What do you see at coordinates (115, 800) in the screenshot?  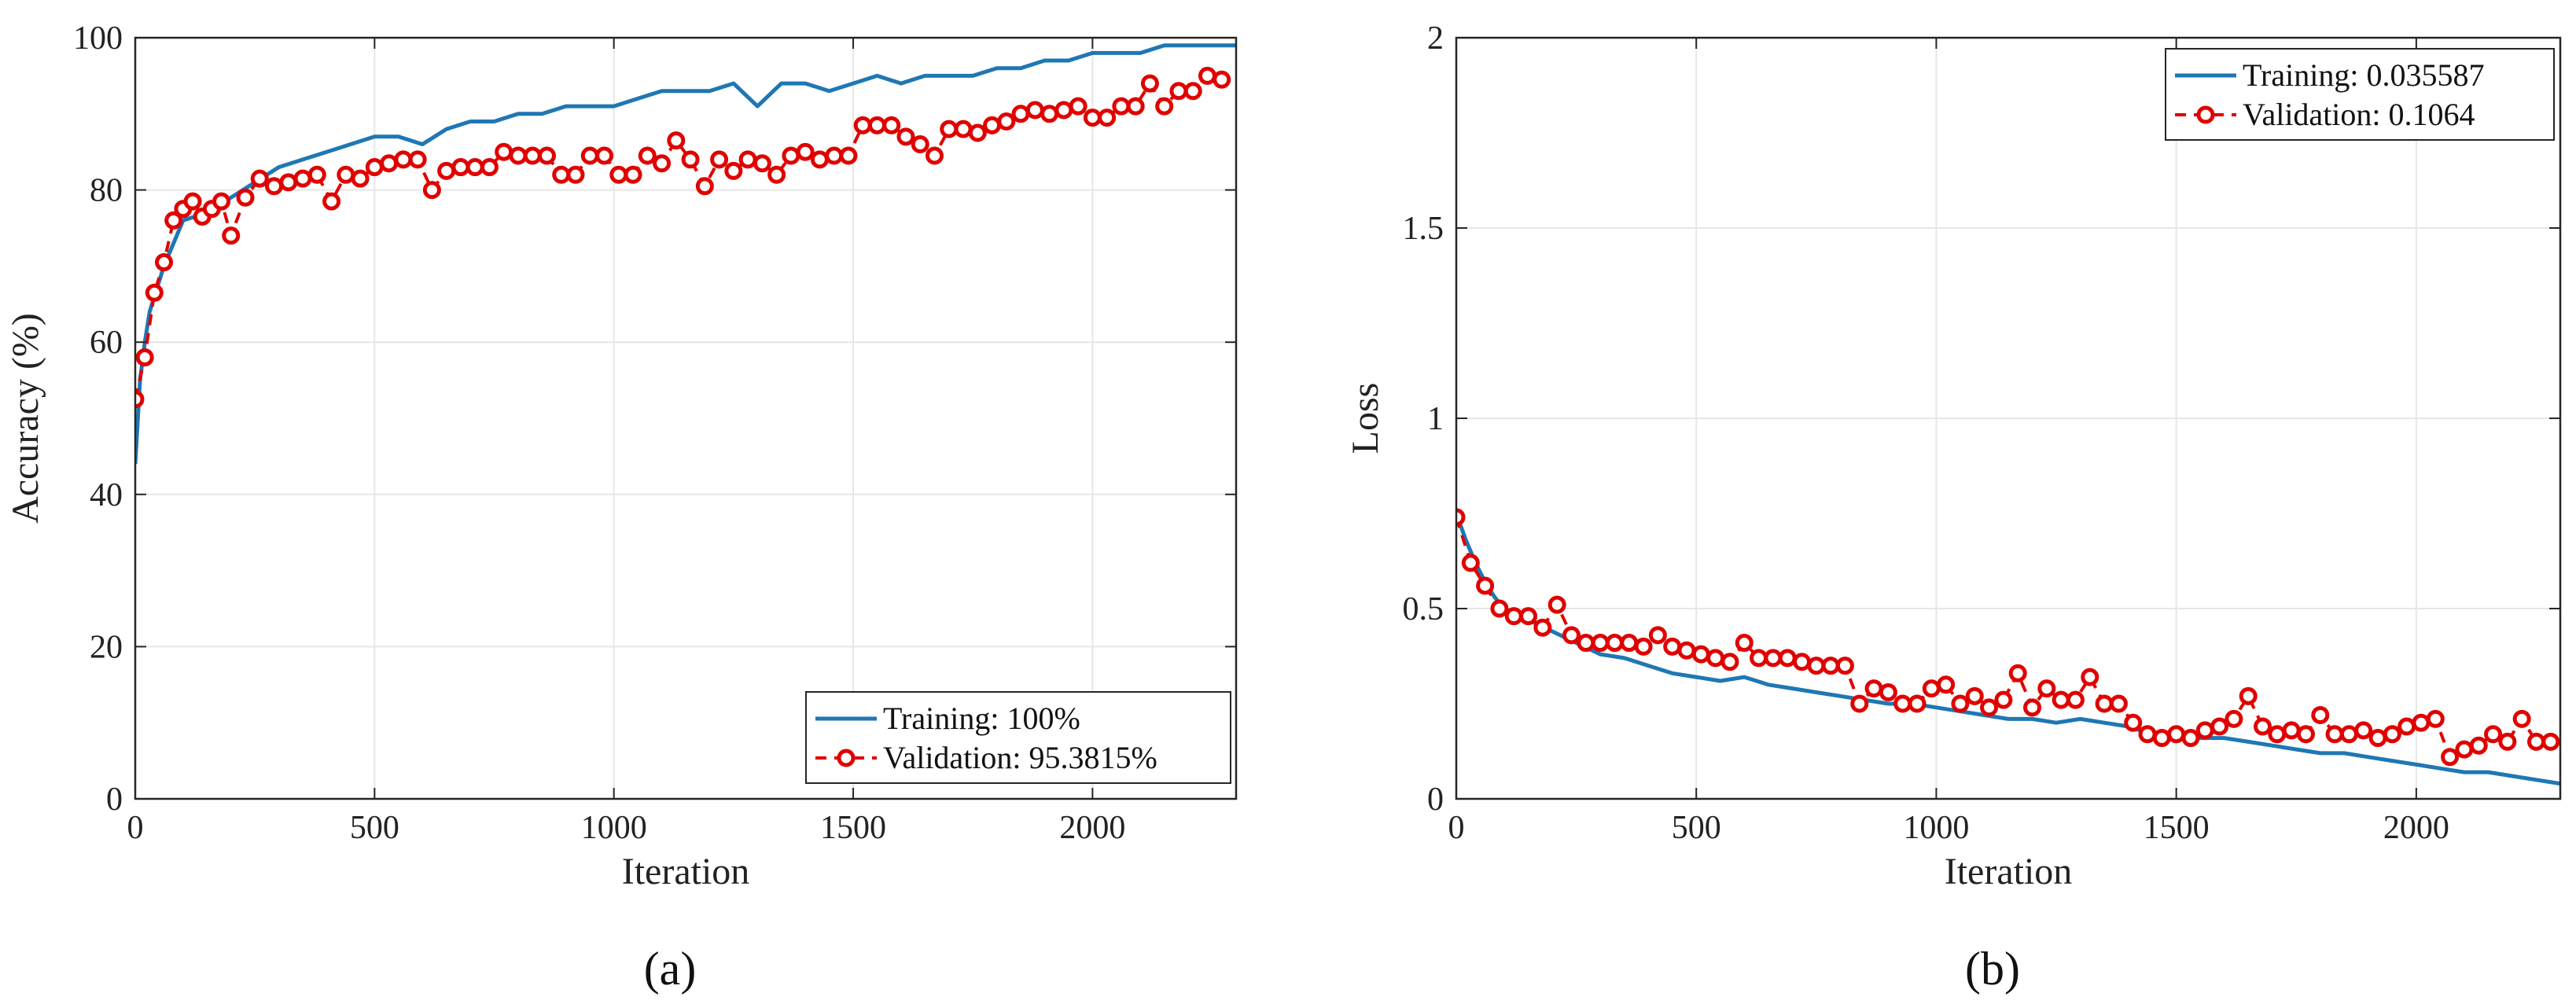 I see `accuracy-y-tick-label: 0` at bounding box center [115, 800].